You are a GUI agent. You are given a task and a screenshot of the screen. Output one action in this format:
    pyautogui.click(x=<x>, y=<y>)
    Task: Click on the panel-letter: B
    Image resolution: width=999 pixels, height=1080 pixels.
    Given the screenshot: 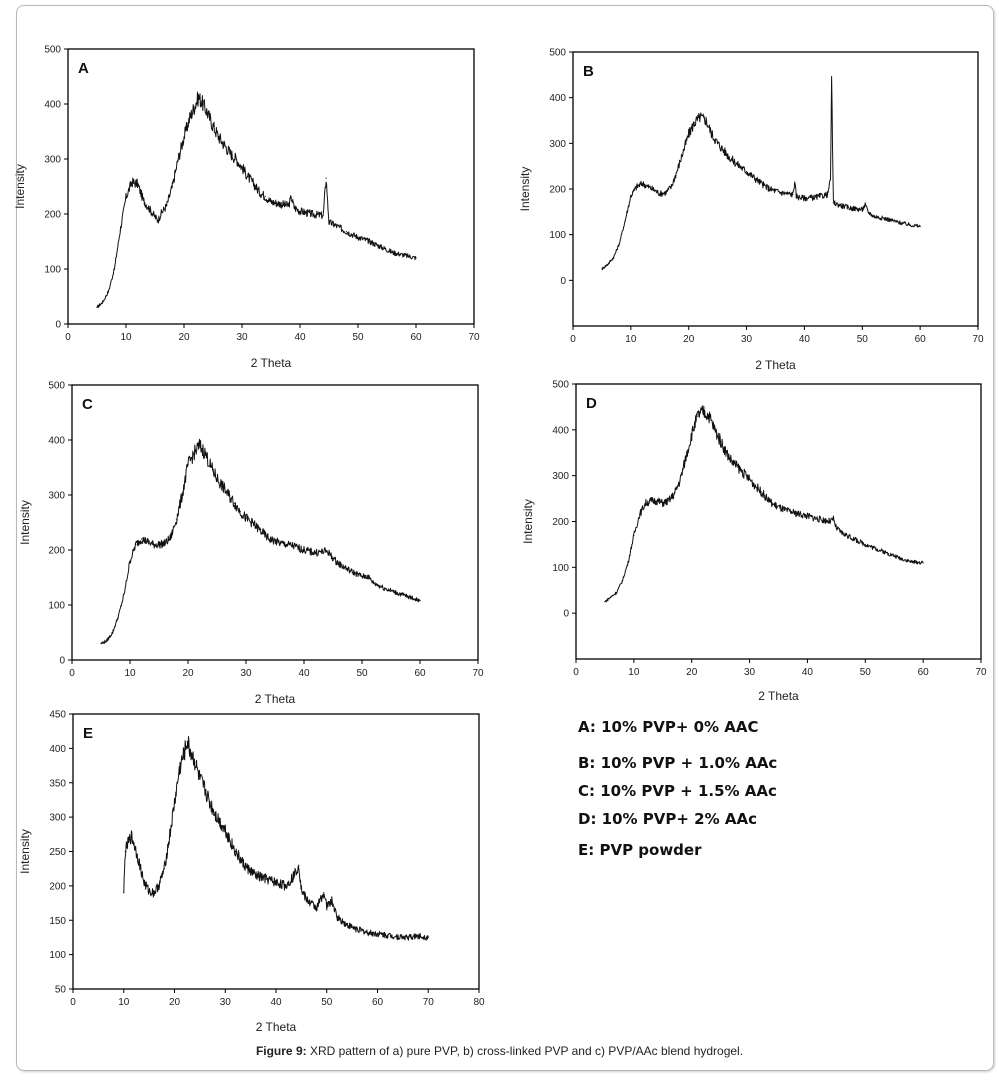 What is the action you would take?
    pyautogui.click(x=588, y=71)
    